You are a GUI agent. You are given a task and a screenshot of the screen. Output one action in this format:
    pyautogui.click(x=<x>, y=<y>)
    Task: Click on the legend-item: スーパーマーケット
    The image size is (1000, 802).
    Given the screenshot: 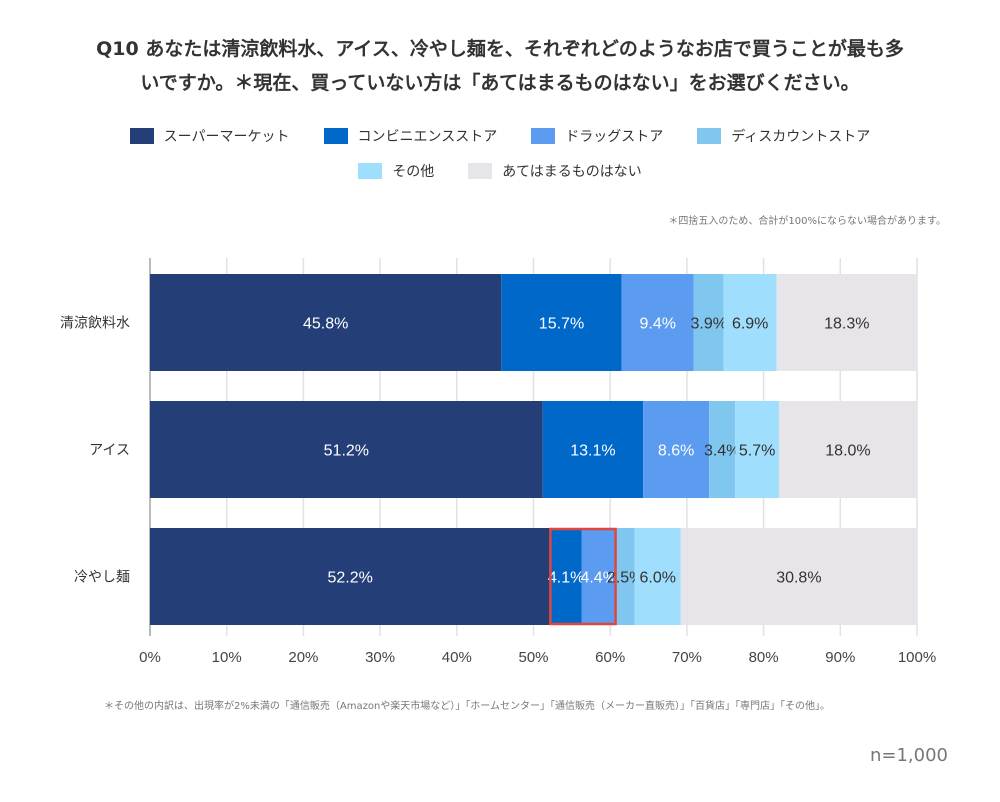 What is the action you would take?
    pyautogui.click(x=209, y=136)
    